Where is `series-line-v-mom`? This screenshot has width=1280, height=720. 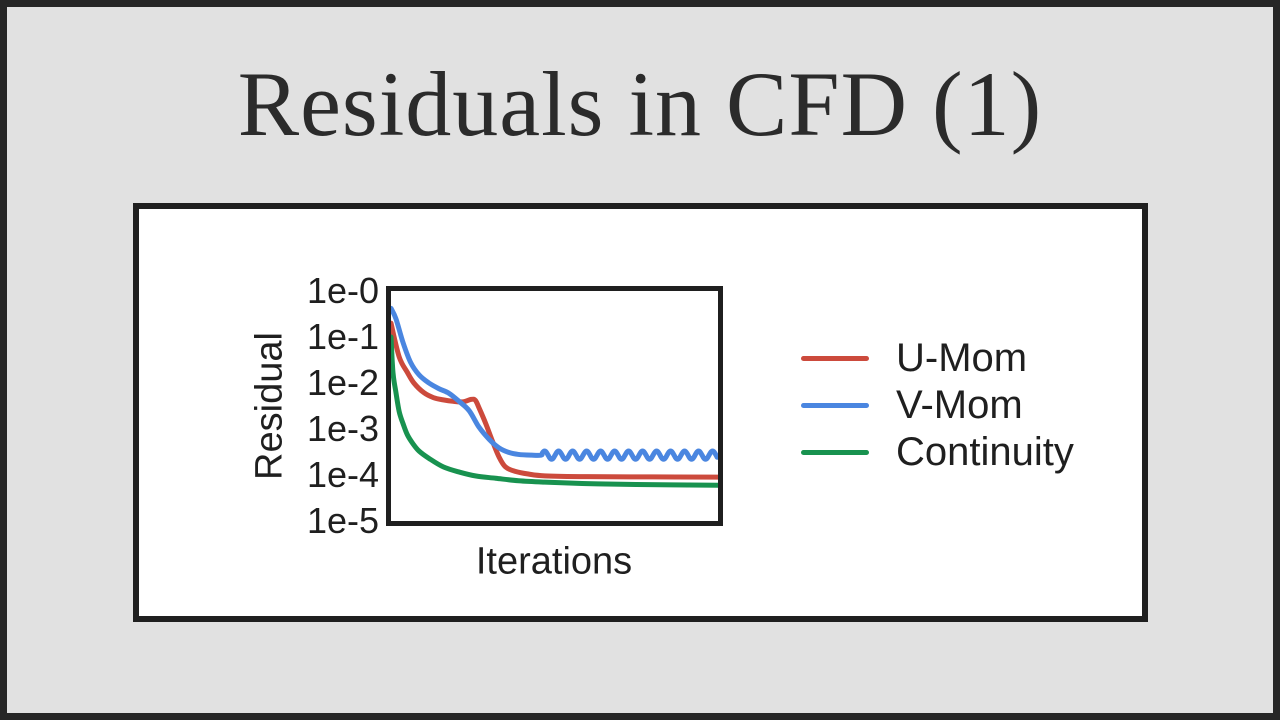
series-line-v-mom is located at coordinates (554, 383).